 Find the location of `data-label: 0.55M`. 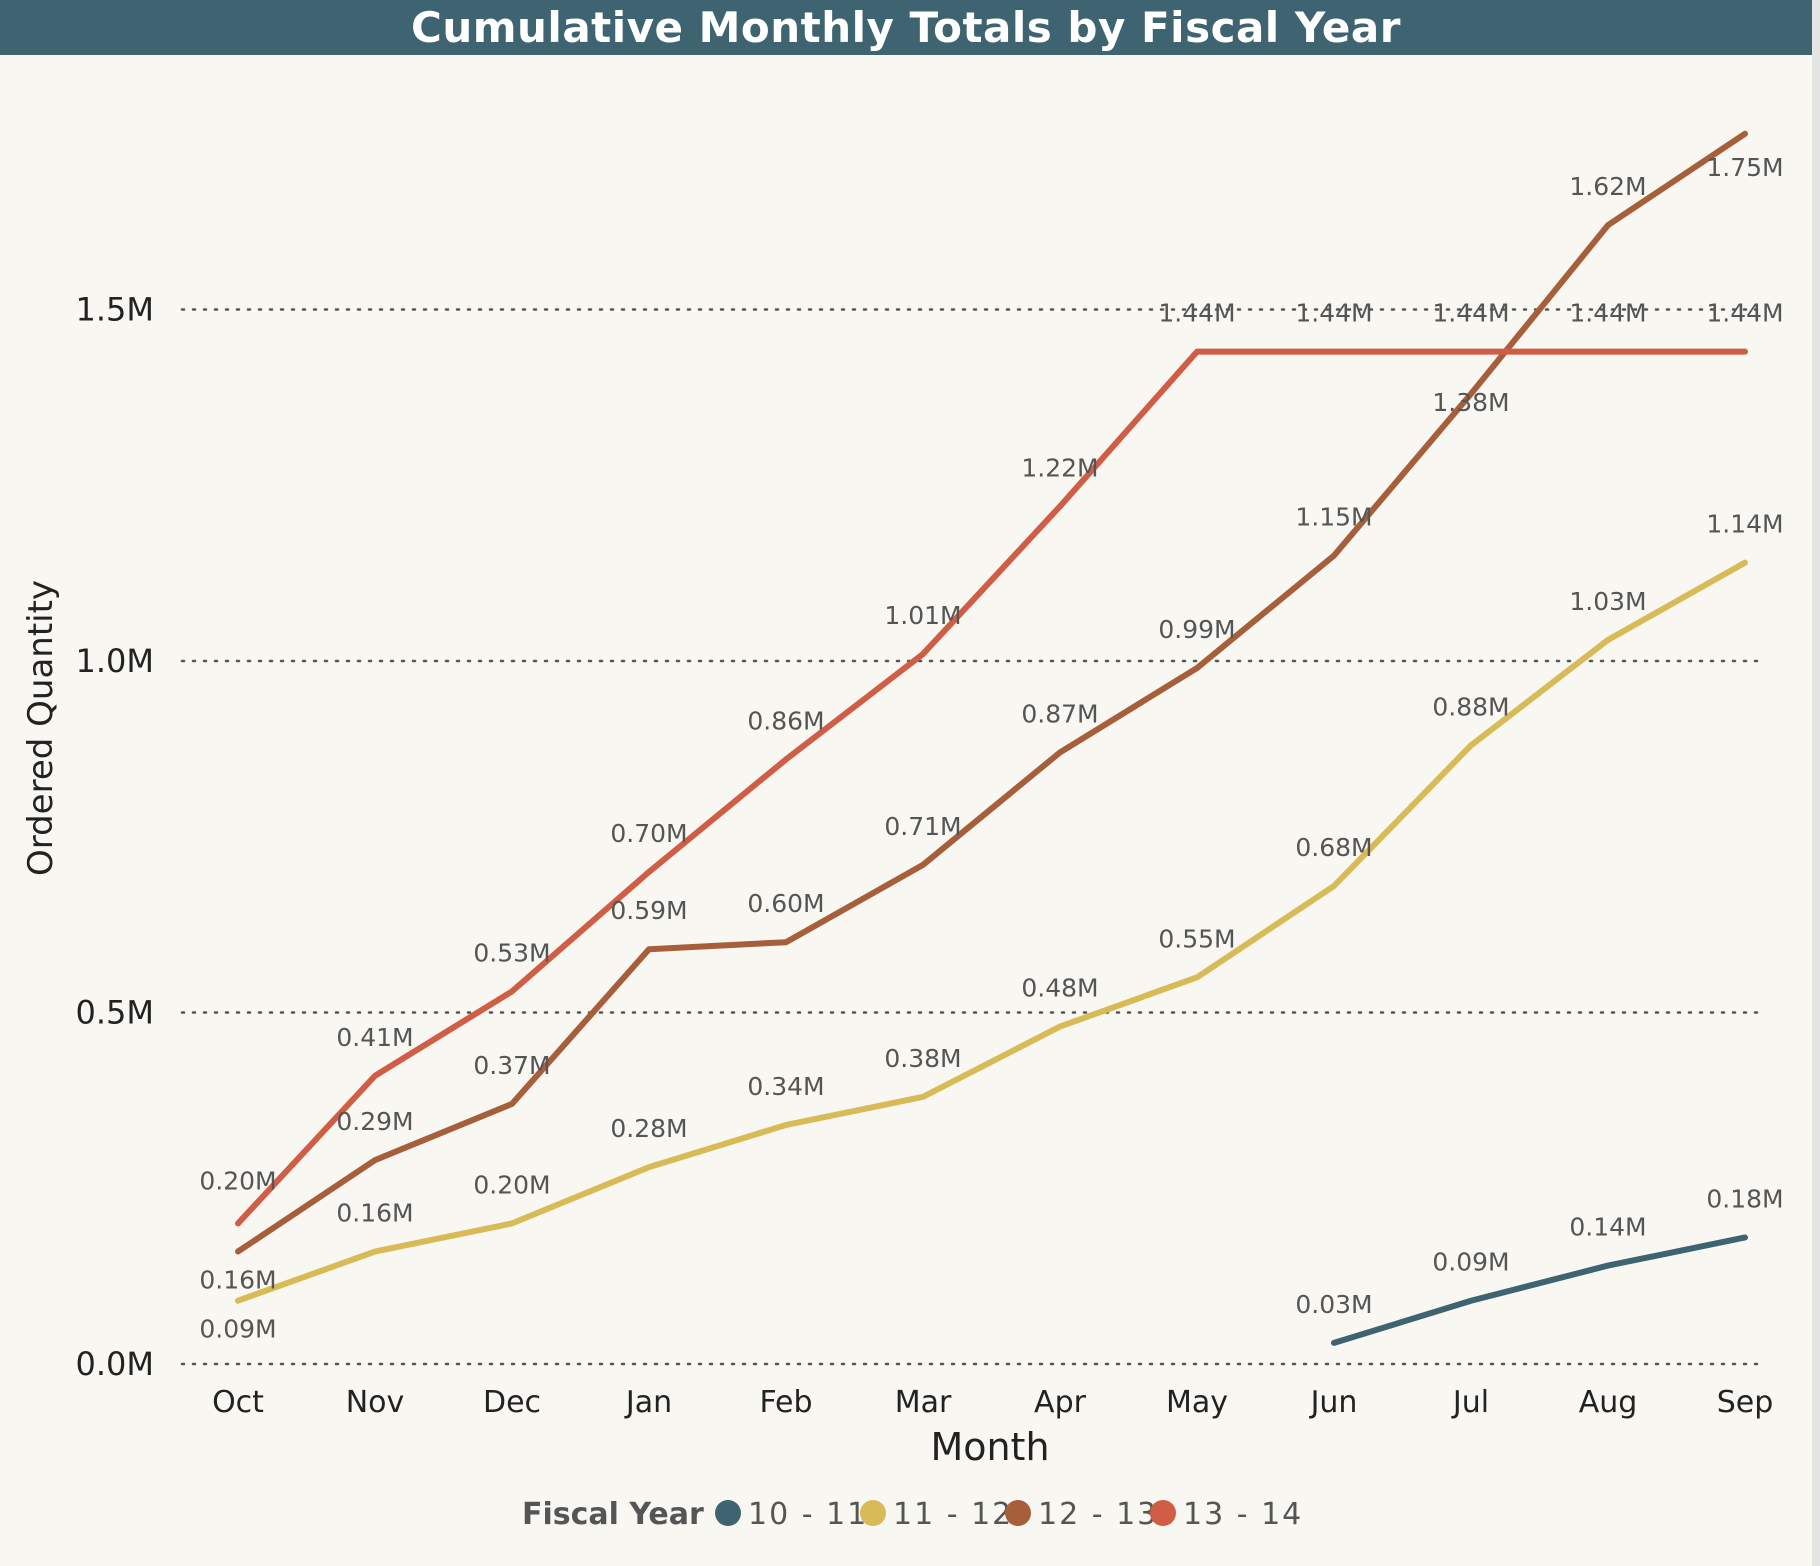

data-label: 0.55M is located at coordinates (1196, 938).